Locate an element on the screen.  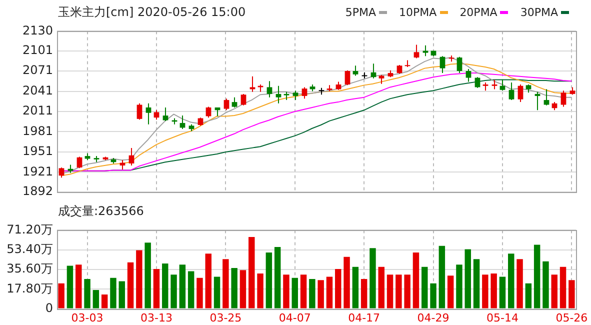
y-tick-label: 2011 is located at coordinates (37, 111).